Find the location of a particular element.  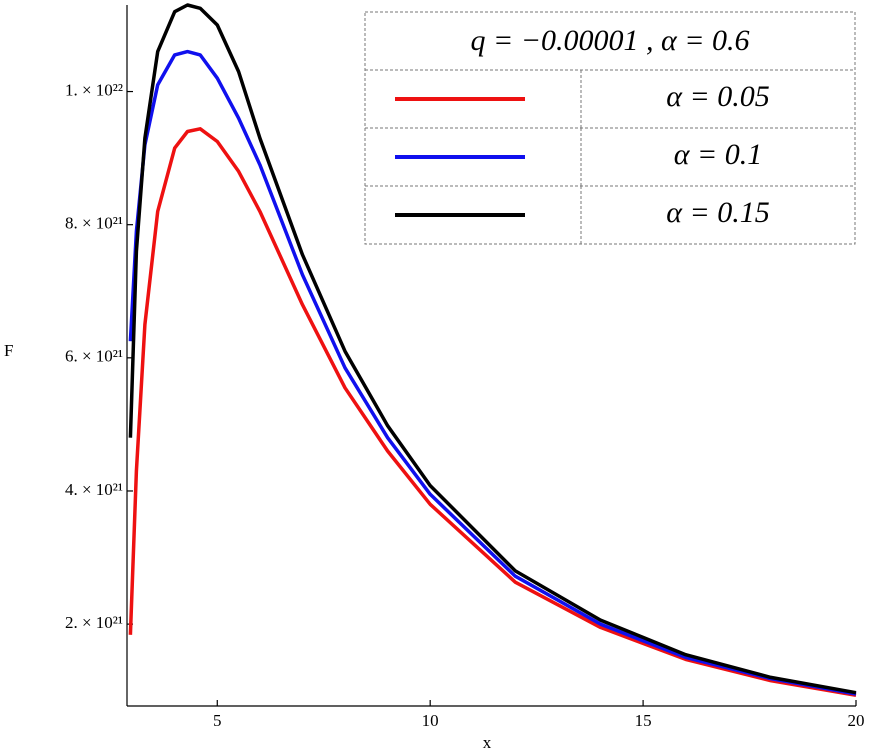

x-tick-label: 20 is located at coordinates (856, 720).